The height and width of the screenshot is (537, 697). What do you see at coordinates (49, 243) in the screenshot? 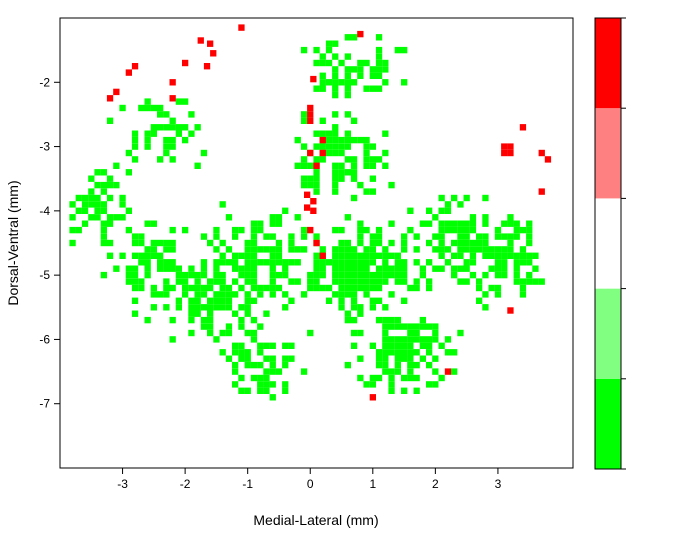
I see `y-axis: -2 -3 -4 -5 -6 -7` at bounding box center [49, 243].